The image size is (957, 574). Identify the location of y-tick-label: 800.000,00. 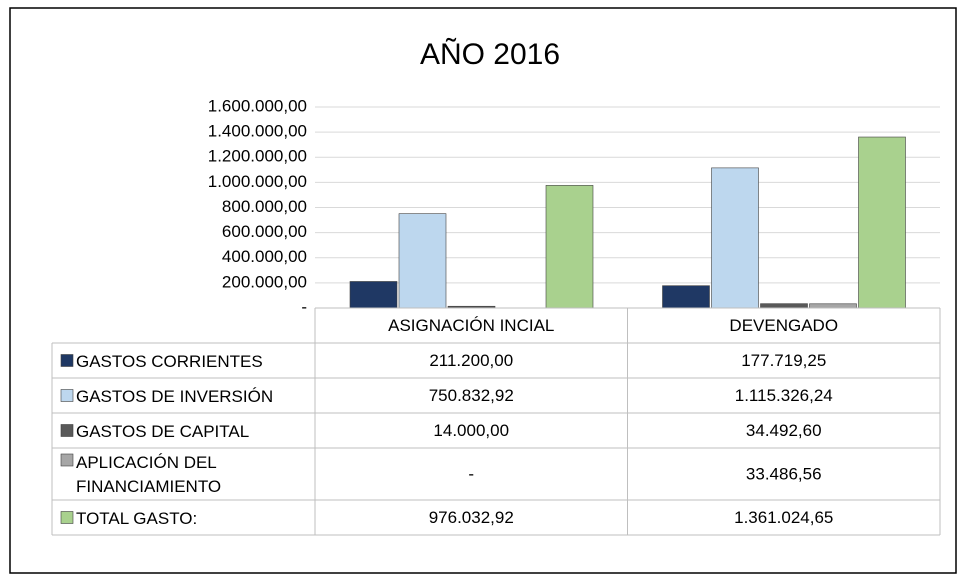
(264, 206).